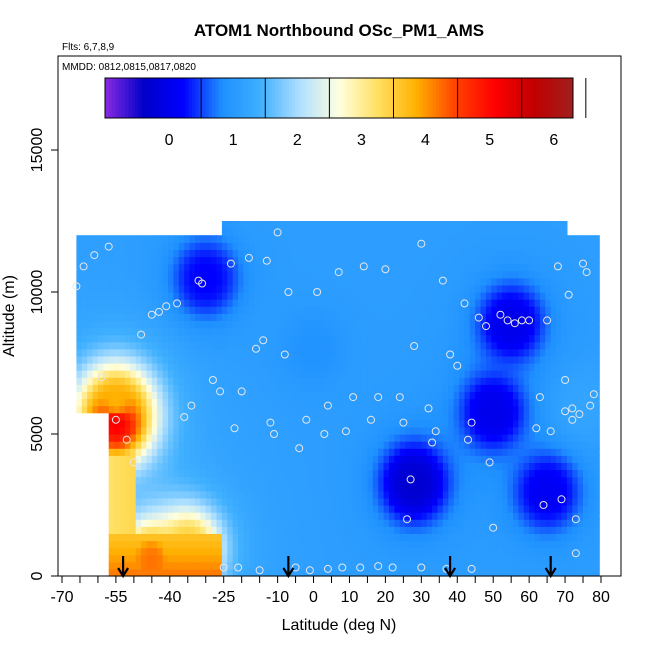 The height and width of the screenshot is (650, 650). I want to click on colorbar-swatch, so click(474, 98).